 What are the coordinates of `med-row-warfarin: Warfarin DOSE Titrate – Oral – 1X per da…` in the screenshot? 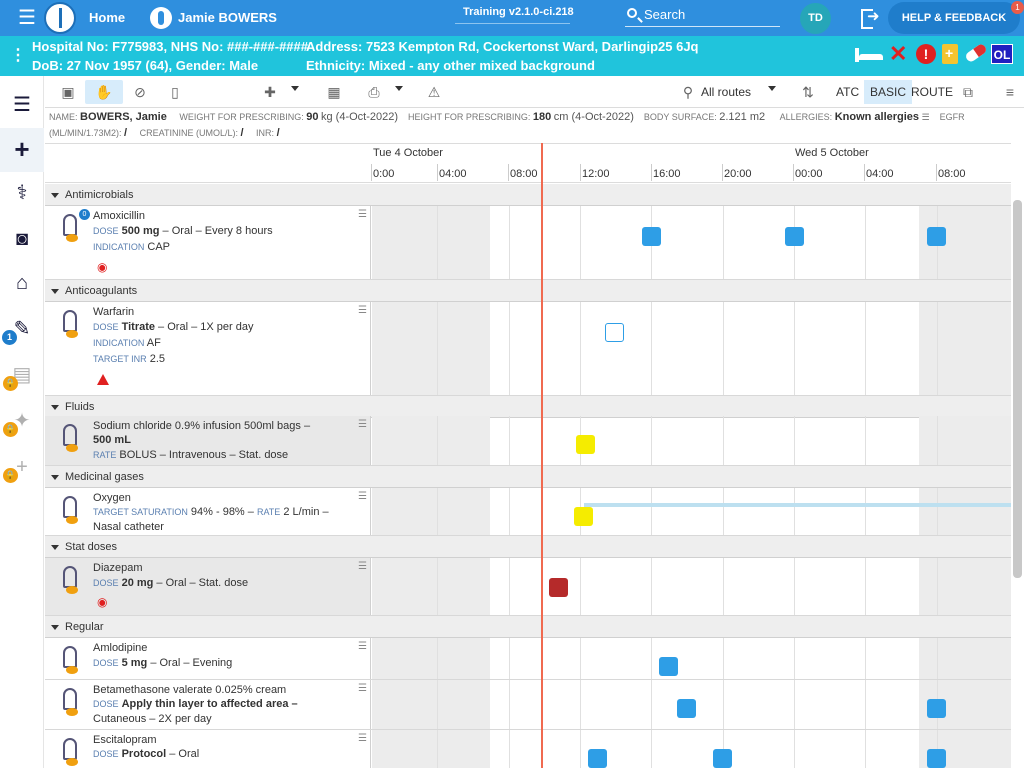 It's located at (528, 349).